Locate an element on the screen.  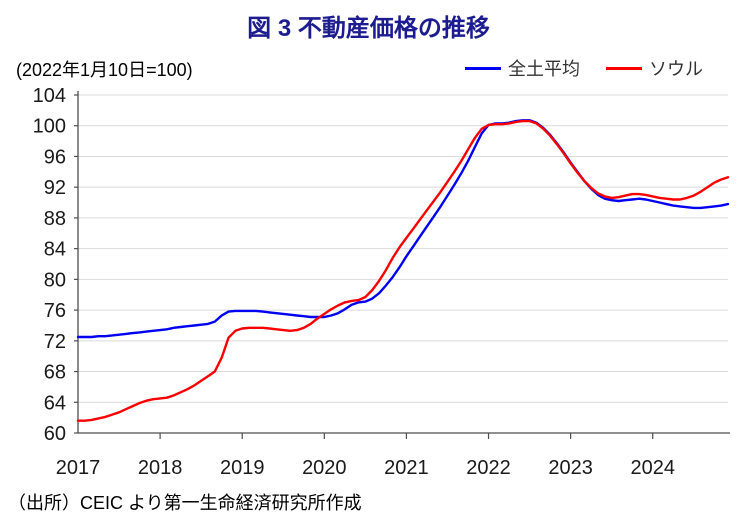
y-tick-label-64: 64 is located at coordinates (55, 403).